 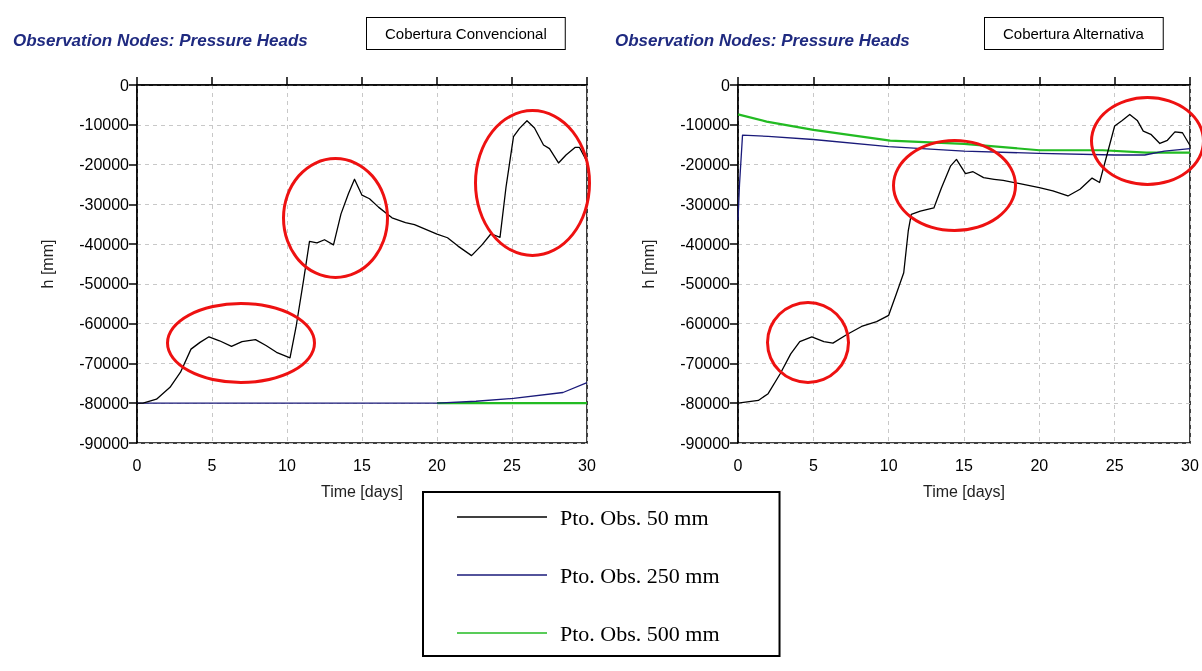 I want to click on text: Cobertura Alternativa, so click(x=1074, y=33).